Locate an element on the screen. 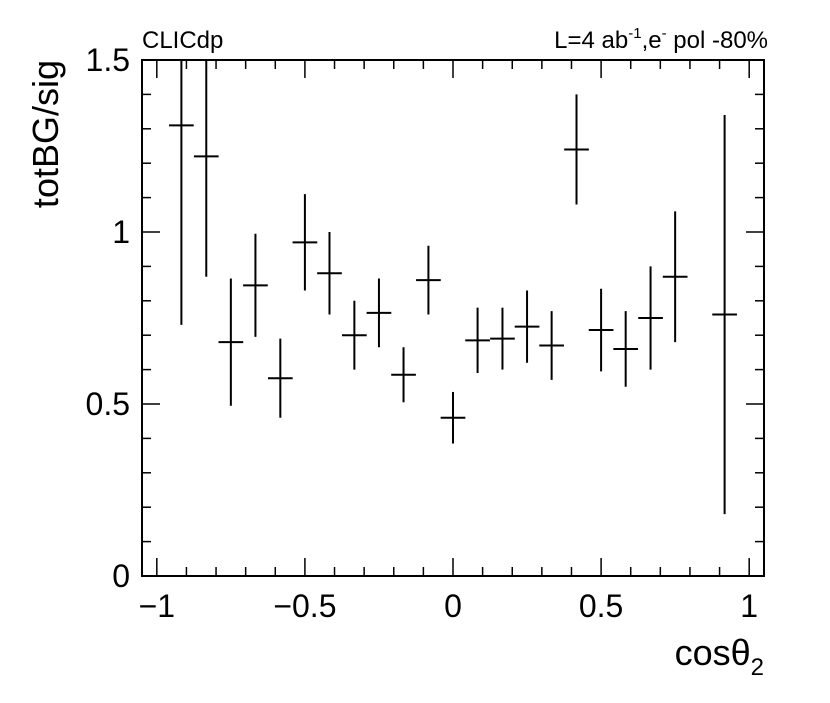 Image resolution: width=830 pixels, height=703 pixels. x-tick-label: −1 is located at coordinates (157, 606).